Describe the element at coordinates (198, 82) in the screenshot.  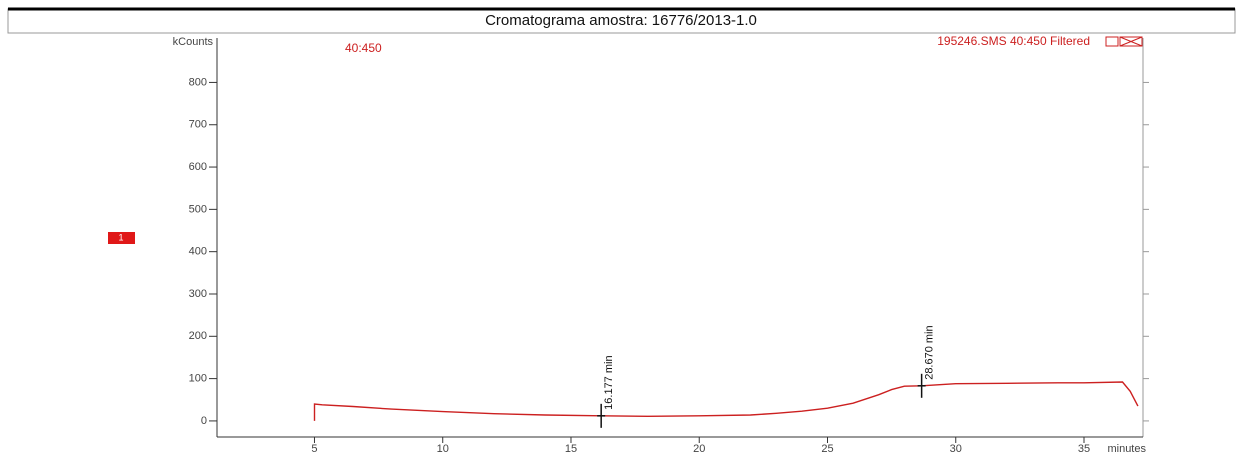
I see `y-tick-label: 800` at that location.